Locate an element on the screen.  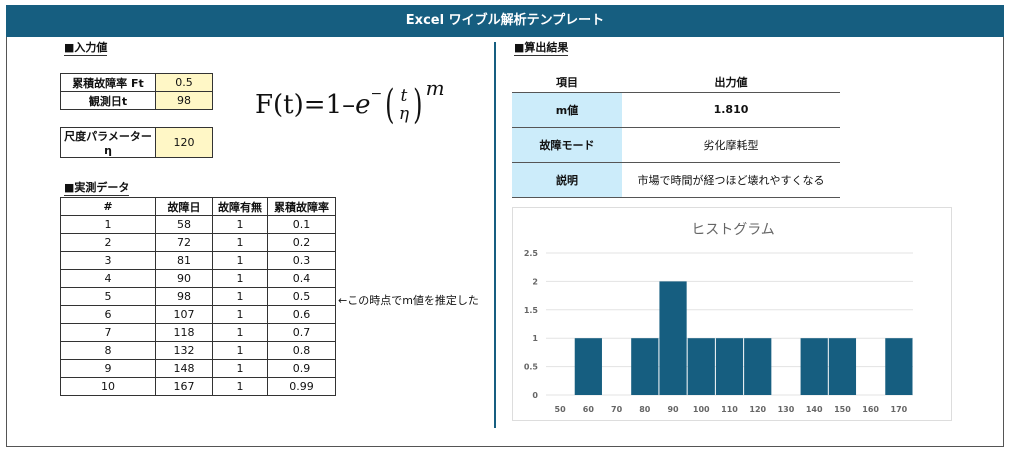
y-tick-label: 2 is located at coordinates (535, 281).